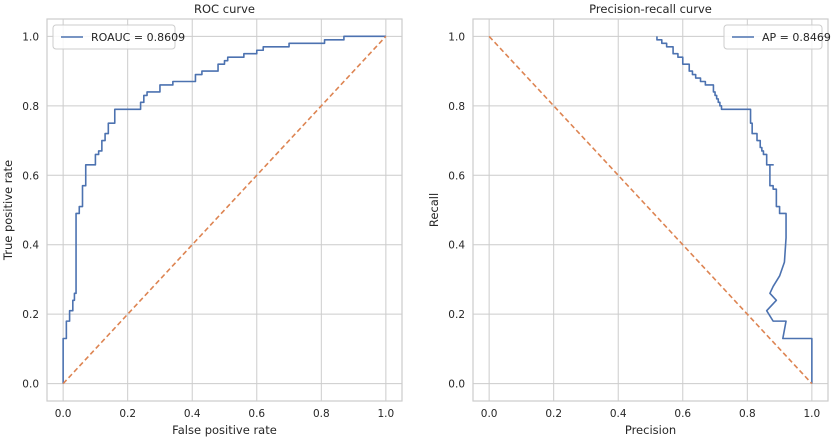  I want to click on roc-y-tick-label: 0.8, so click(30, 107).